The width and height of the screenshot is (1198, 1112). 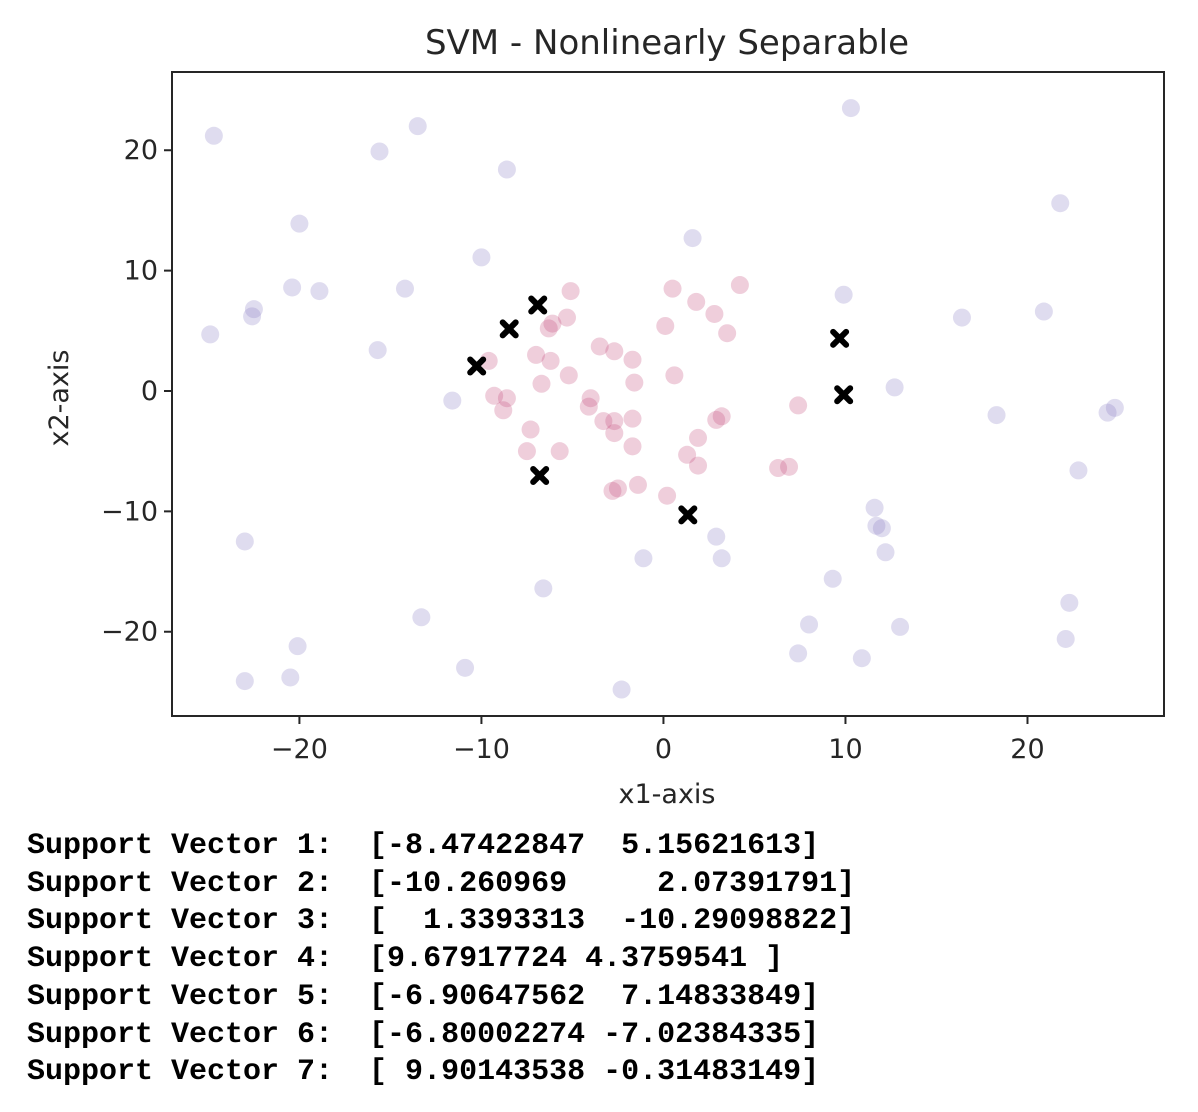 I want to click on y-tick-label: 20, so click(x=141, y=150).